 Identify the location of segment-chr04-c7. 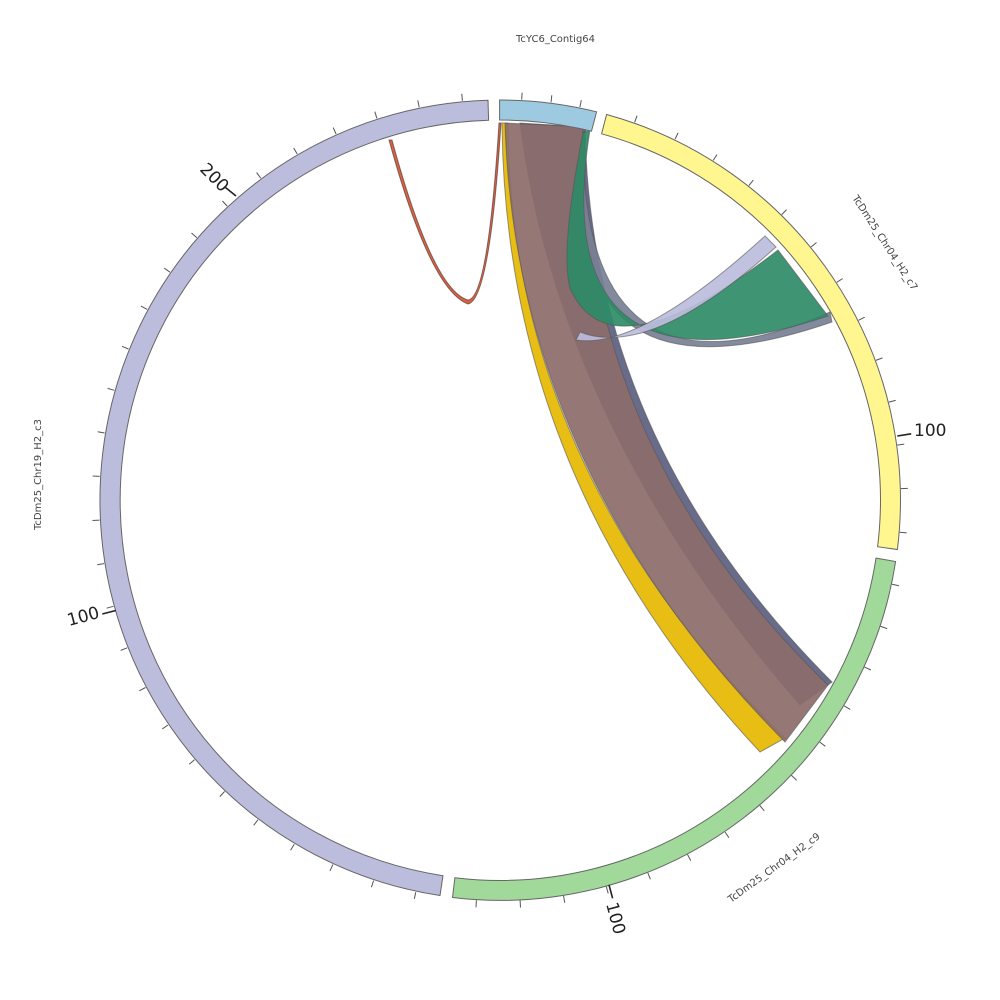
(750, 332).